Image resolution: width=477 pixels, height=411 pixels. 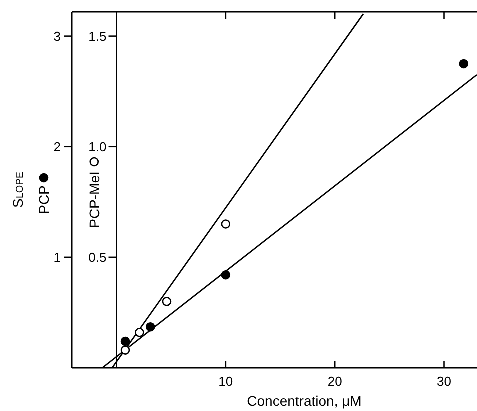 I want to click on y-tick-label: 2, so click(x=57, y=146).